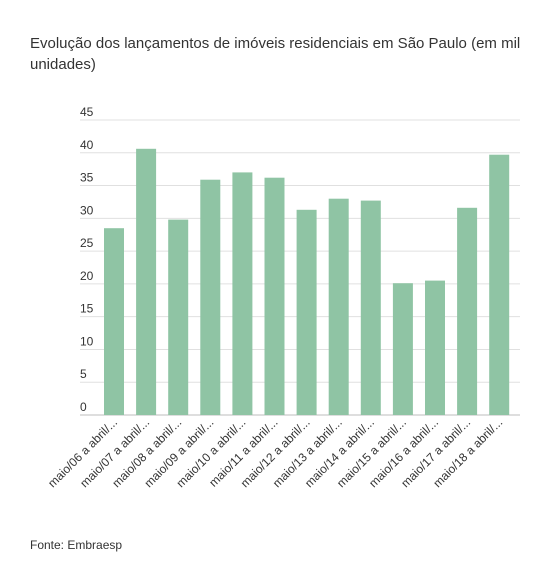 The image size is (550, 585). Describe the element at coordinates (87, 341) in the screenshot. I see `y-tick-label: 10` at that location.